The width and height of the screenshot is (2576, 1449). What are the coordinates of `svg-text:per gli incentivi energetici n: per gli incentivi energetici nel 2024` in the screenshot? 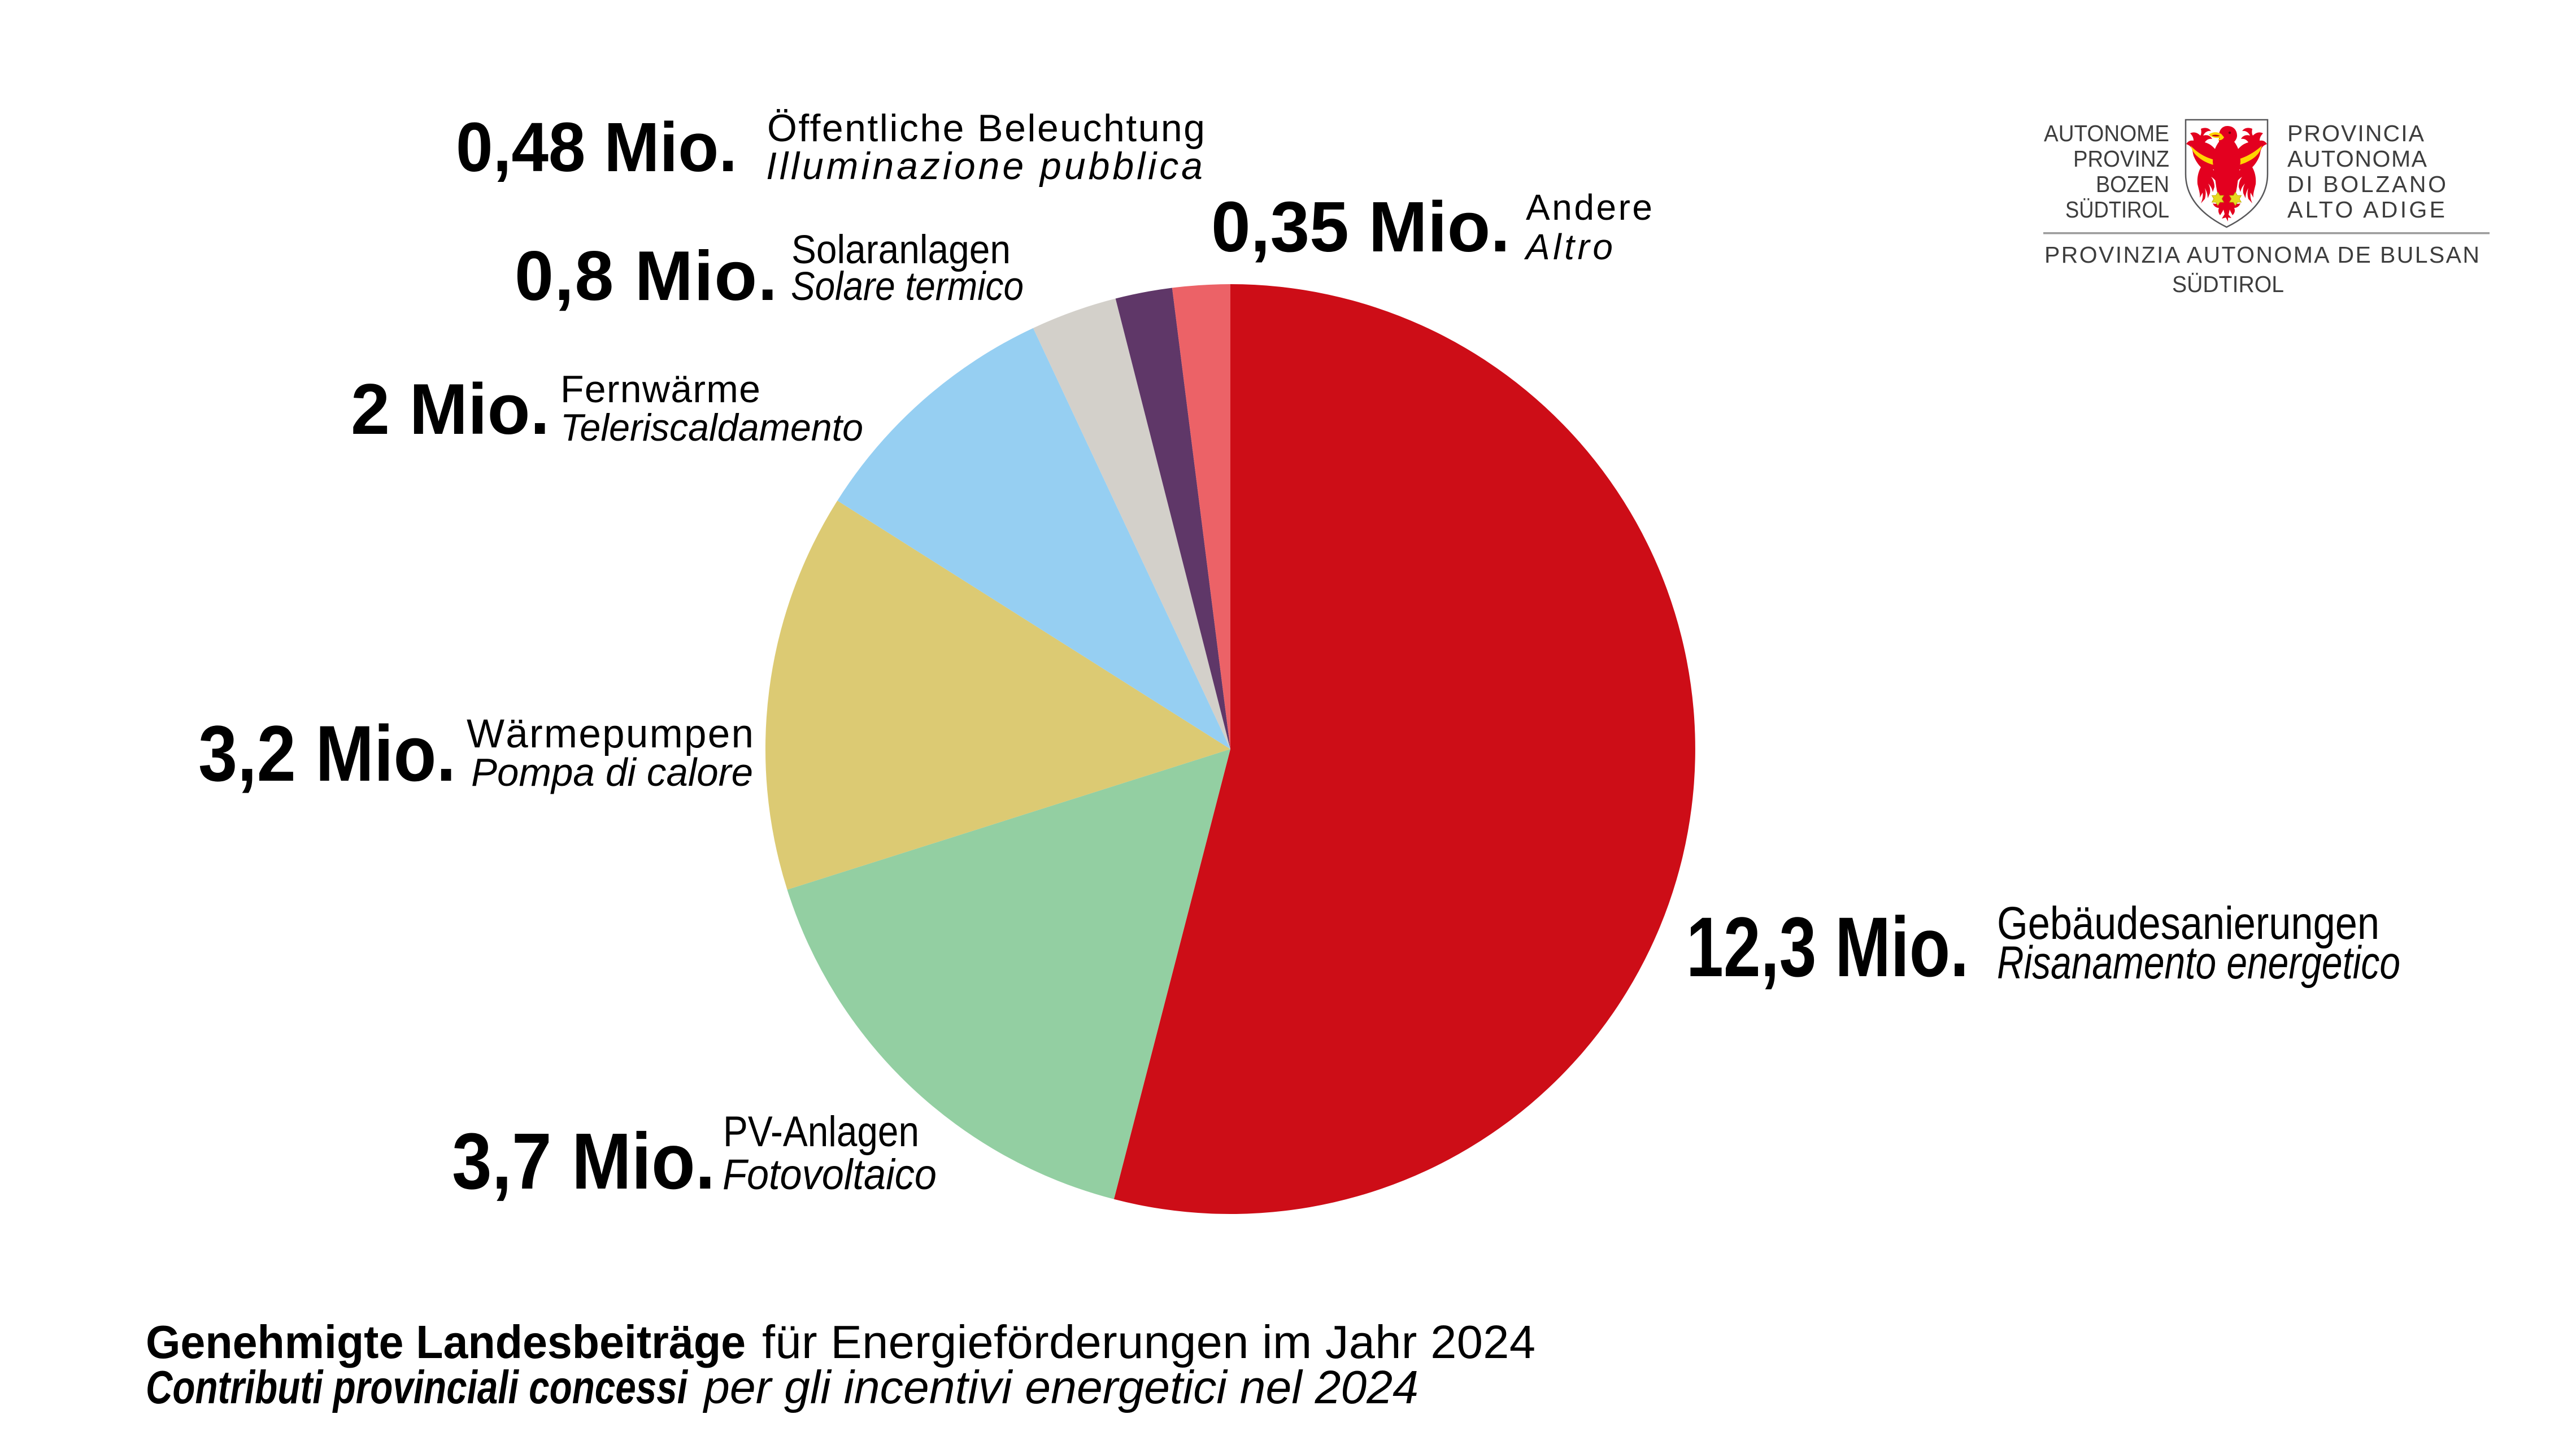 It's located at (1060, 1387).